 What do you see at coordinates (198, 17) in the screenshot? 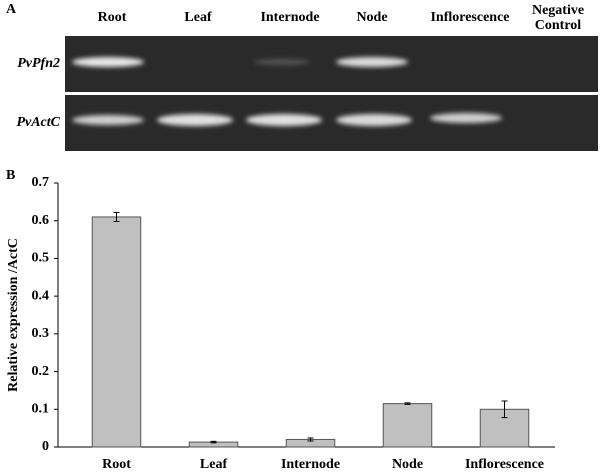
I see `gel-lane-label: Leaf` at bounding box center [198, 17].